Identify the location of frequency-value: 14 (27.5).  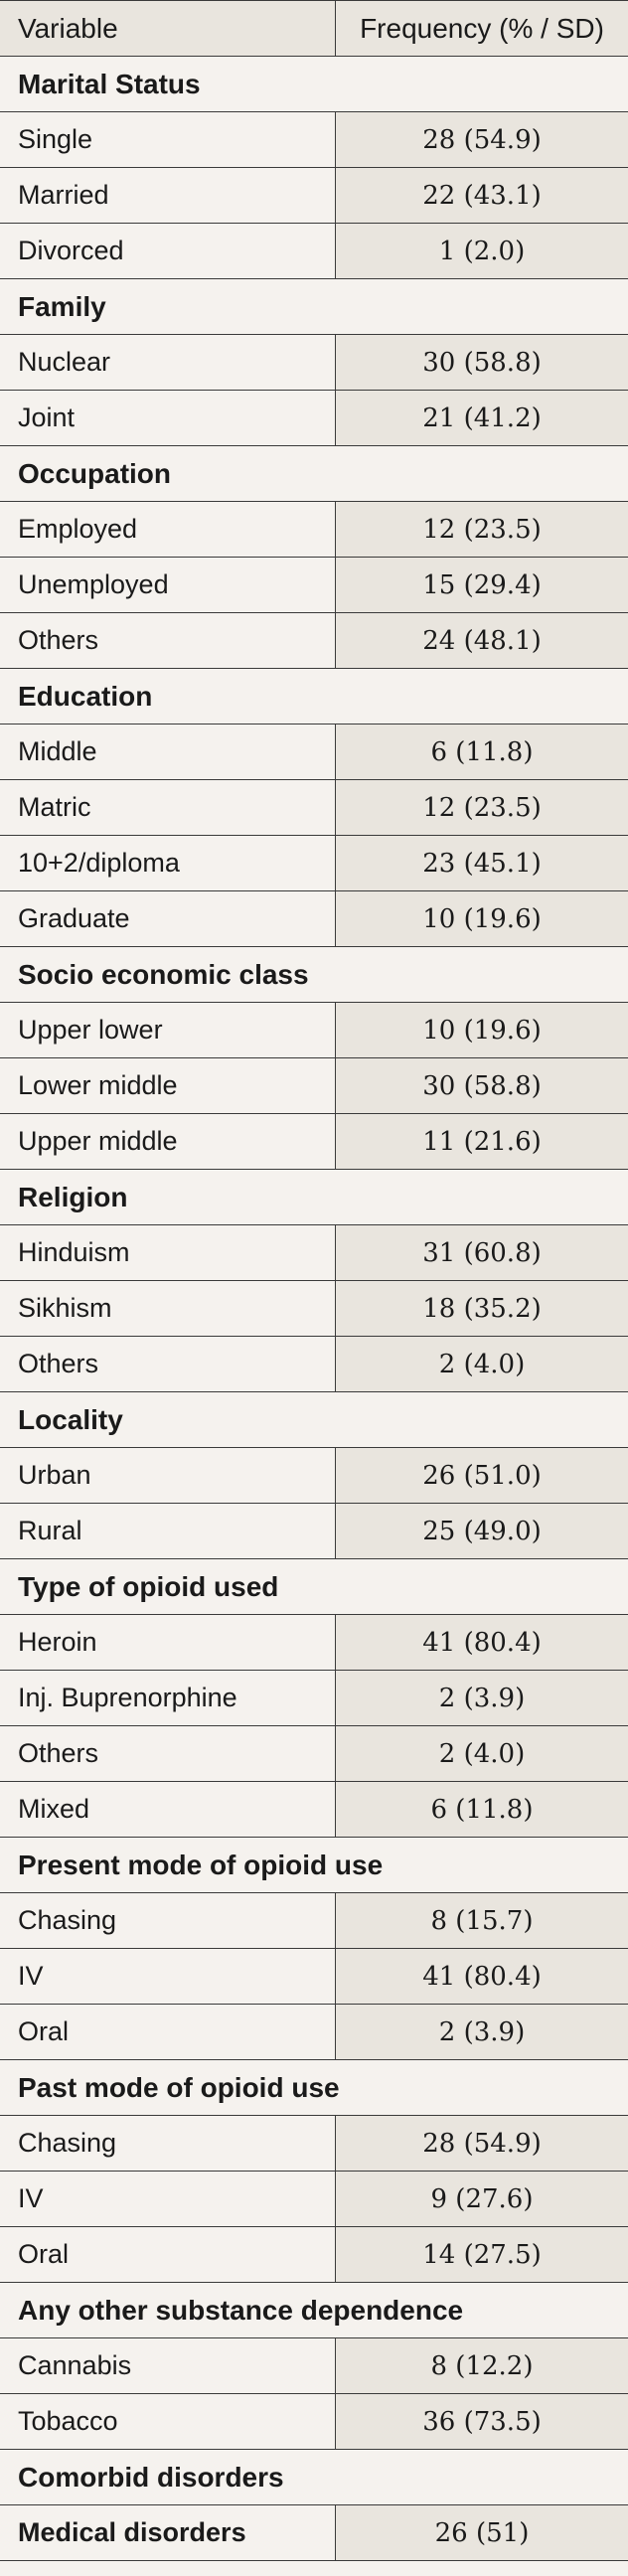
(482, 2254).